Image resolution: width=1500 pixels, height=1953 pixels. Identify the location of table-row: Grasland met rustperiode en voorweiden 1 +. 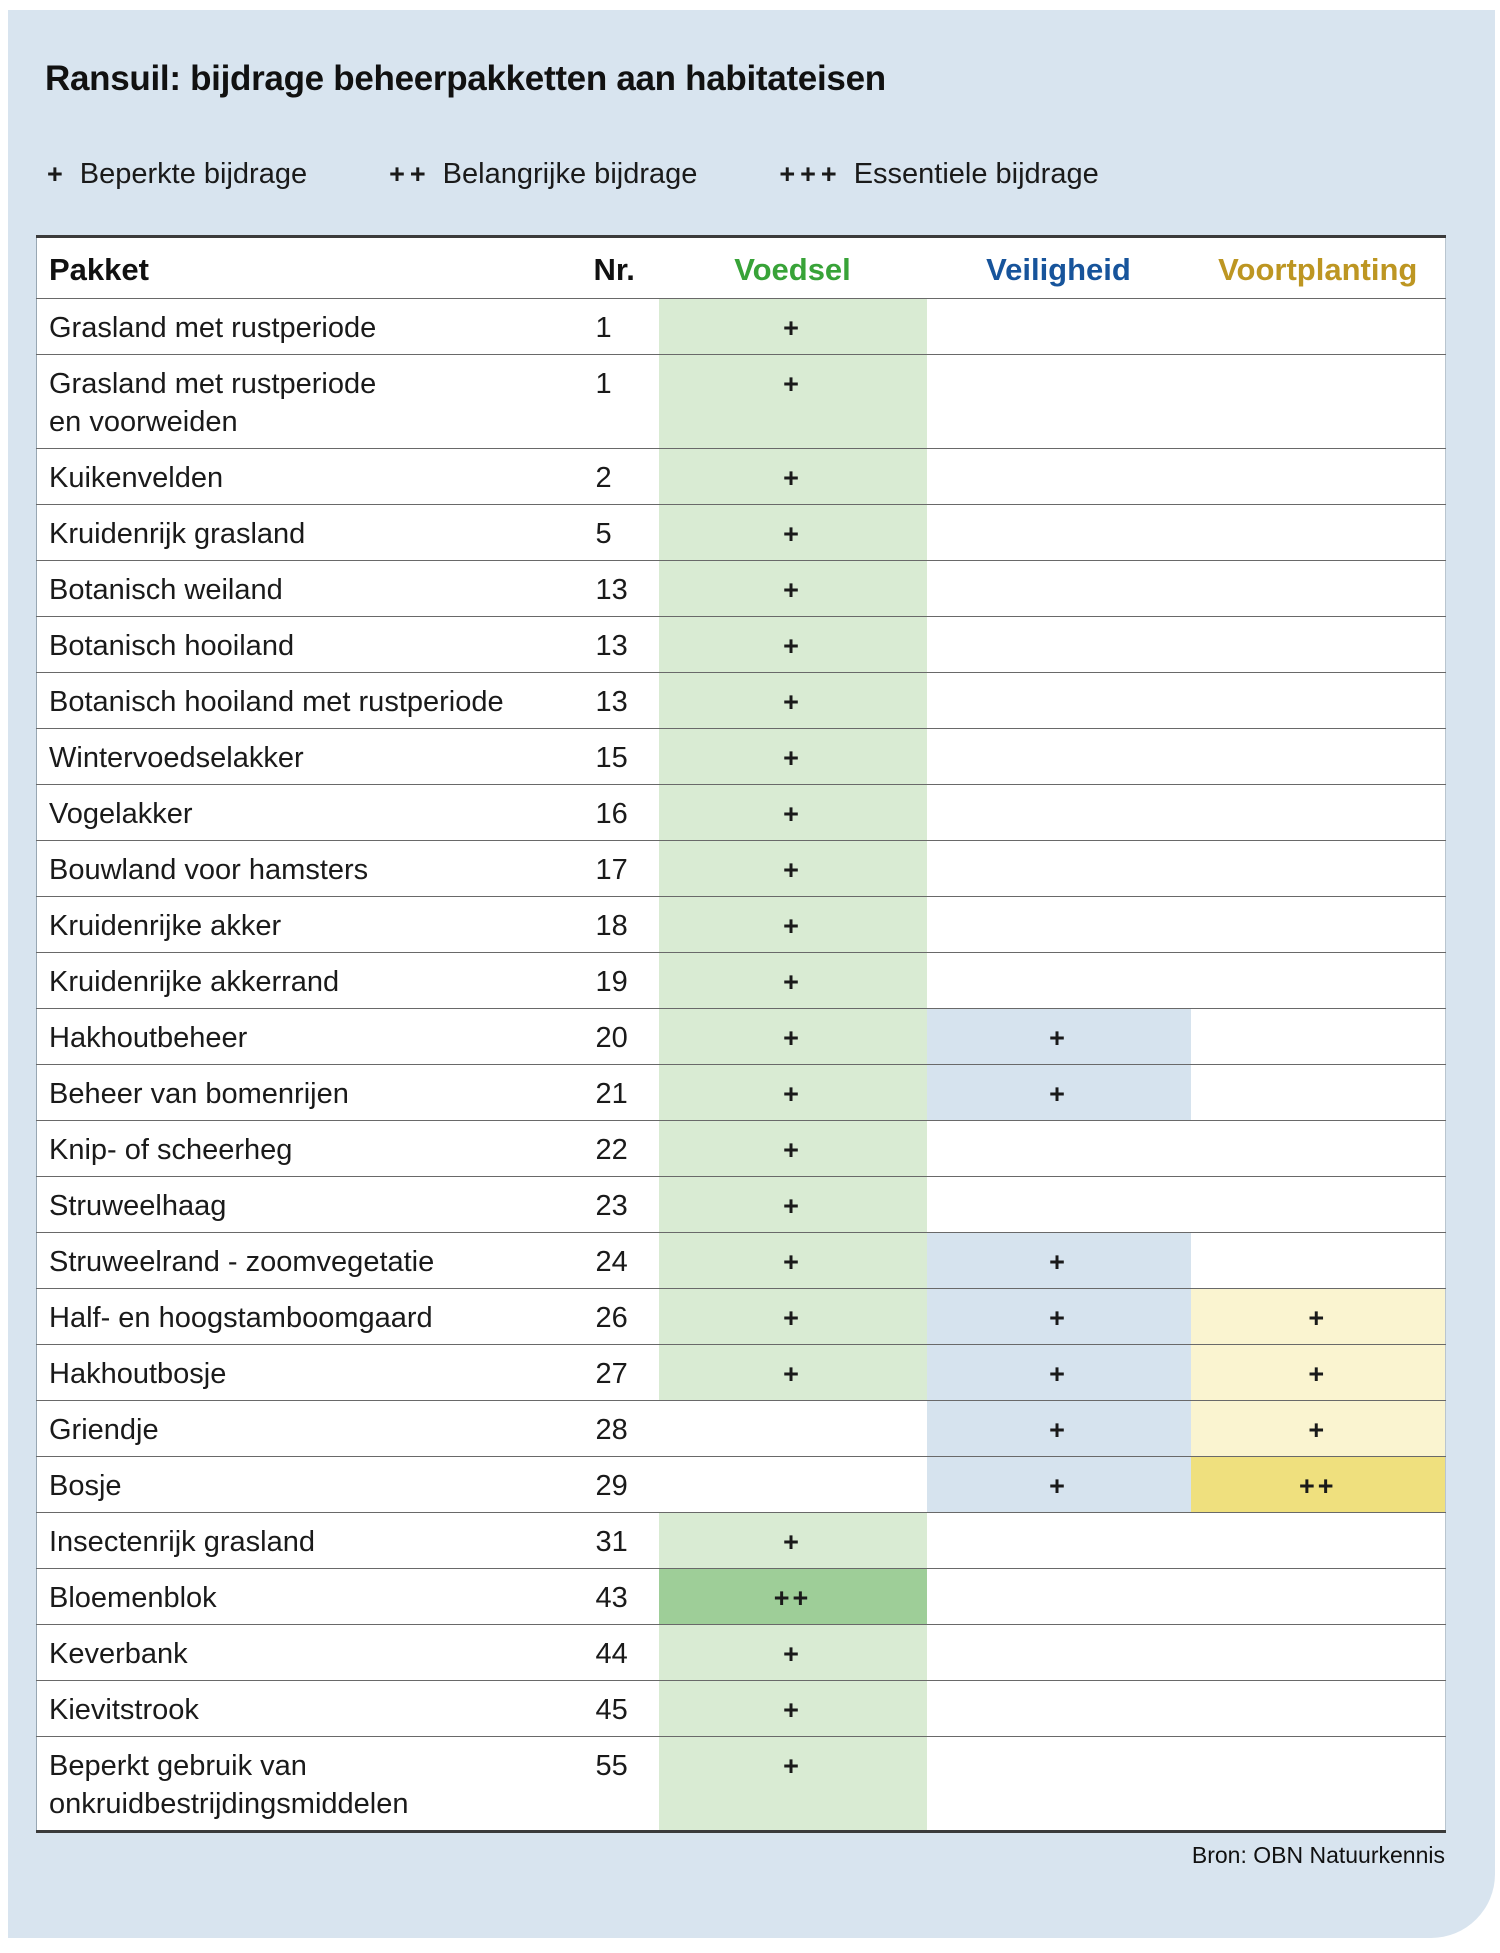
(741, 401).